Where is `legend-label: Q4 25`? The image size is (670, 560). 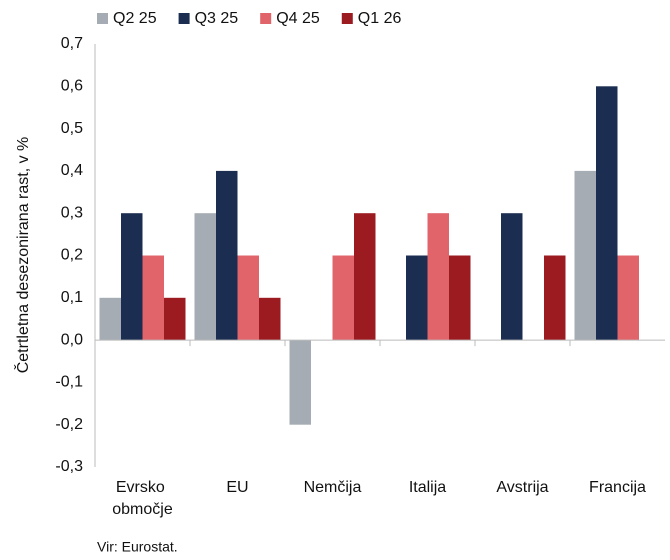 legend-label: Q4 25 is located at coordinates (298, 18).